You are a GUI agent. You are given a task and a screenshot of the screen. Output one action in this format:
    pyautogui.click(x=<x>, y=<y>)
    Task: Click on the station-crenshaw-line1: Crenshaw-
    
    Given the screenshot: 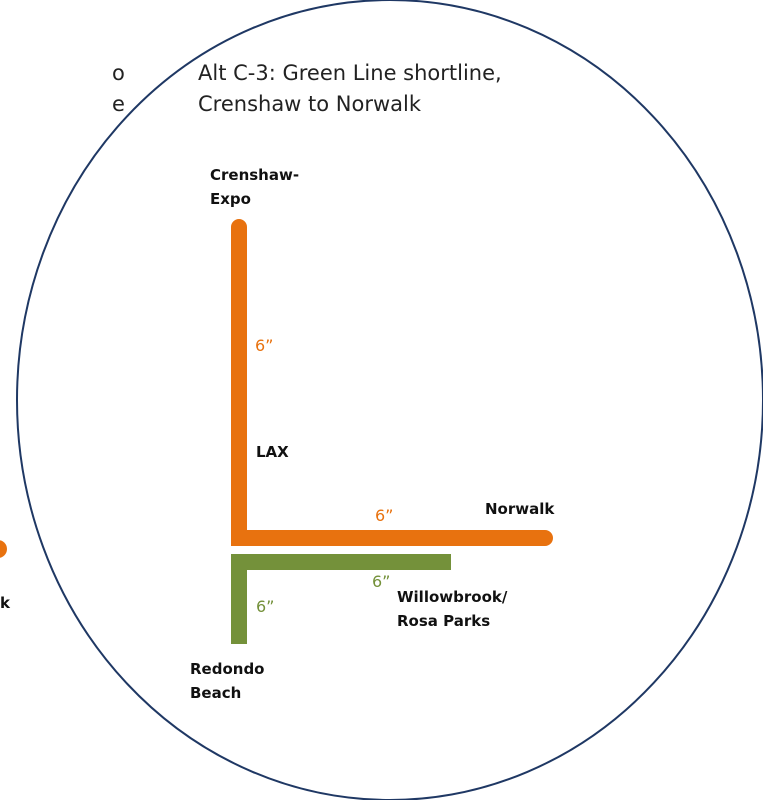 What is the action you would take?
    pyautogui.click(x=254, y=175)
    